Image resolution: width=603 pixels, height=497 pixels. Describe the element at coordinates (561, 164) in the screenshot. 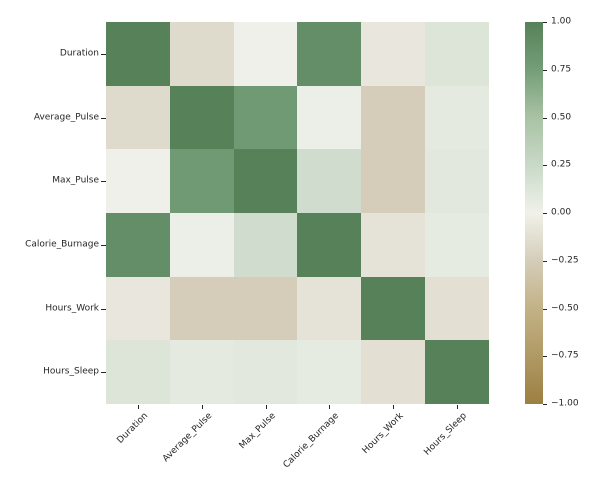

I see `colorbar-tick-label: 0.25` at that location.